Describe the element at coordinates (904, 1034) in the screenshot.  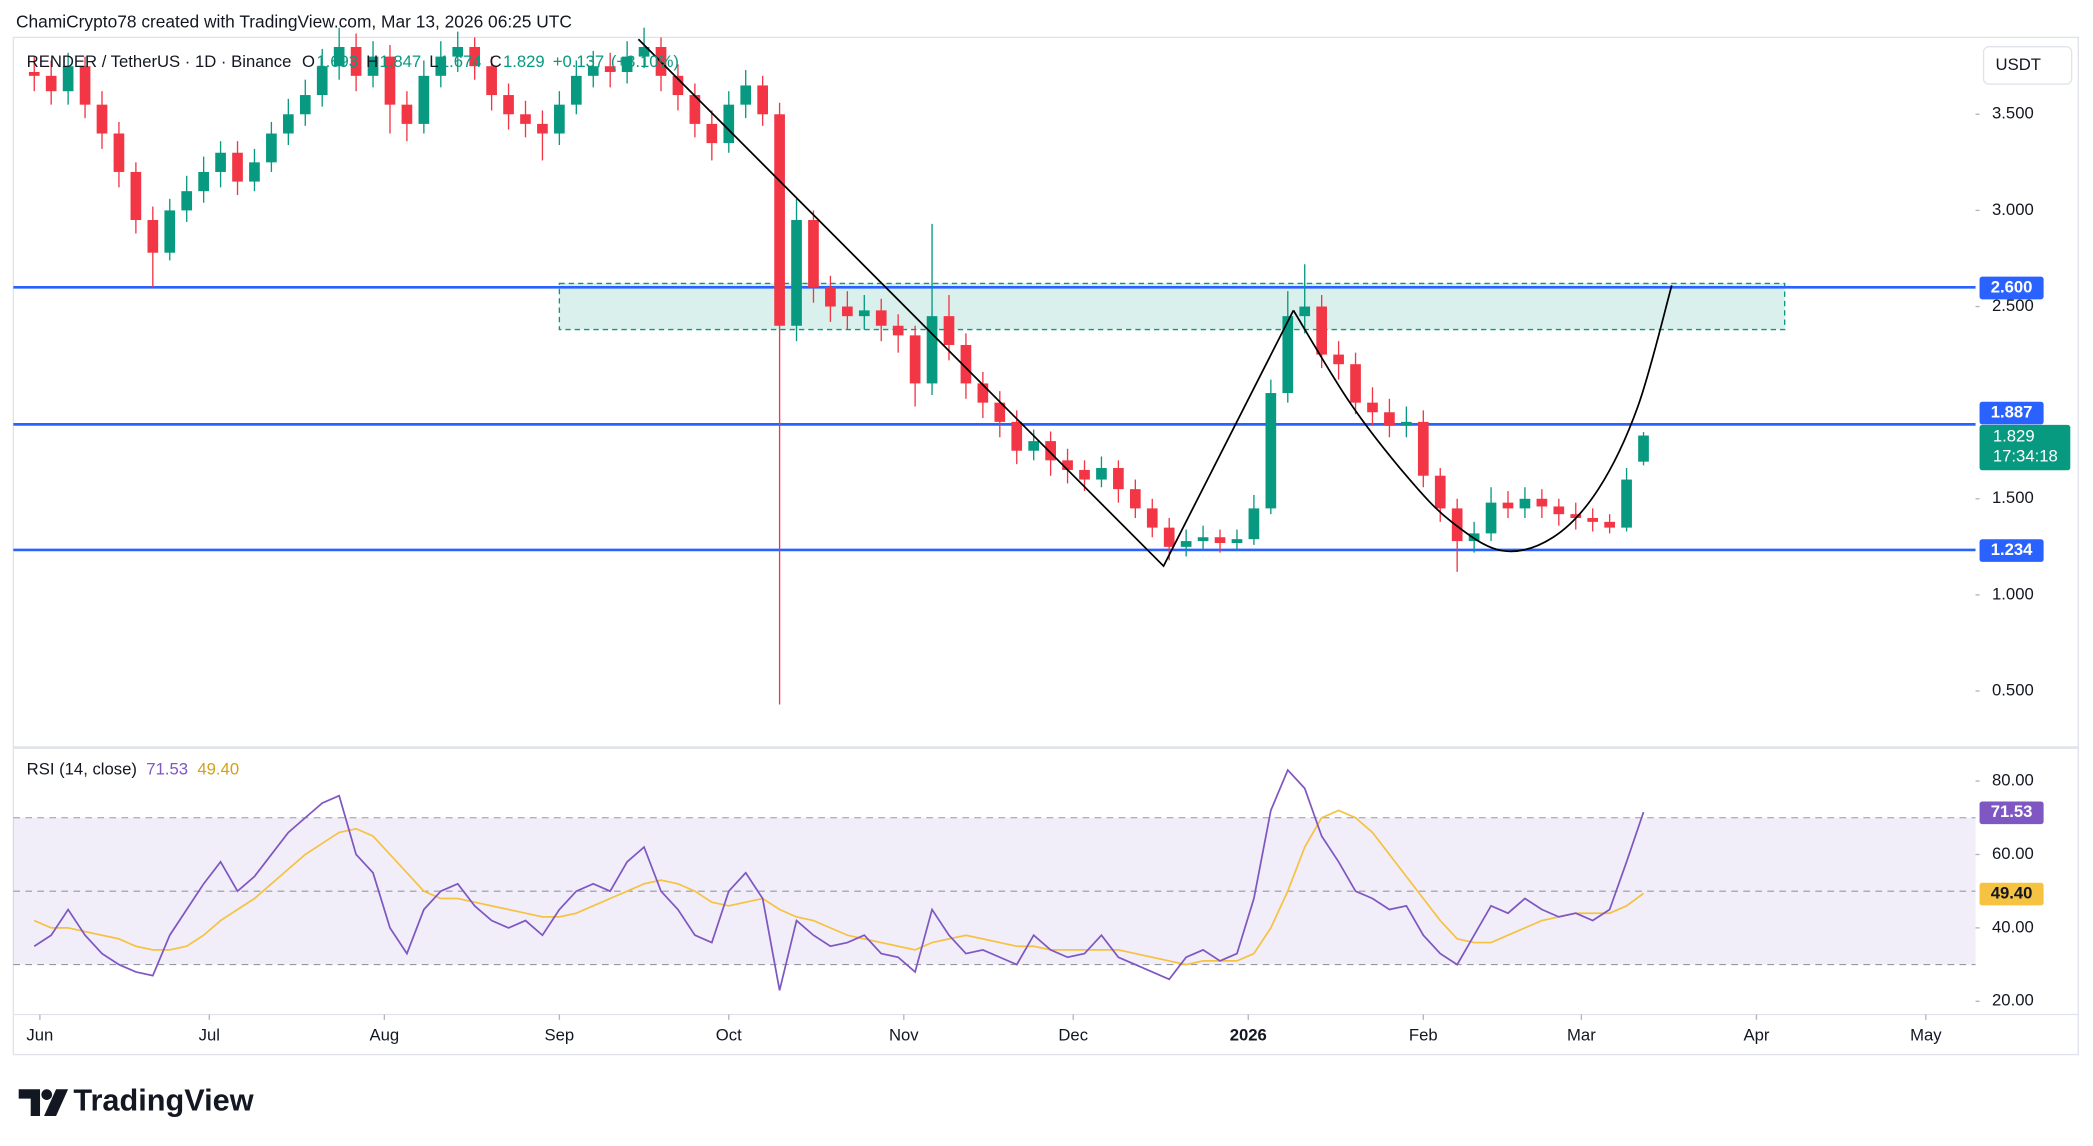
I see `x-tick-label: Nov` at that location.